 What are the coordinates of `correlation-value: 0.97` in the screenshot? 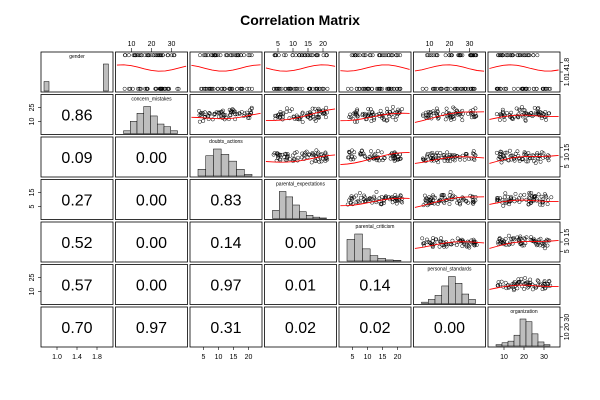 It's located at (225, 286).